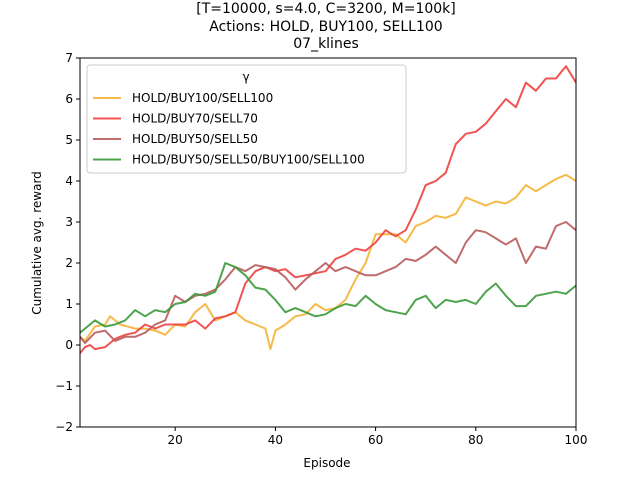 This screenshot has height=480, width=640. What do you see at coordinates (275, 440) in the screenshot?
I see `x-tick-label: 40` at bounding box center [275, 440].